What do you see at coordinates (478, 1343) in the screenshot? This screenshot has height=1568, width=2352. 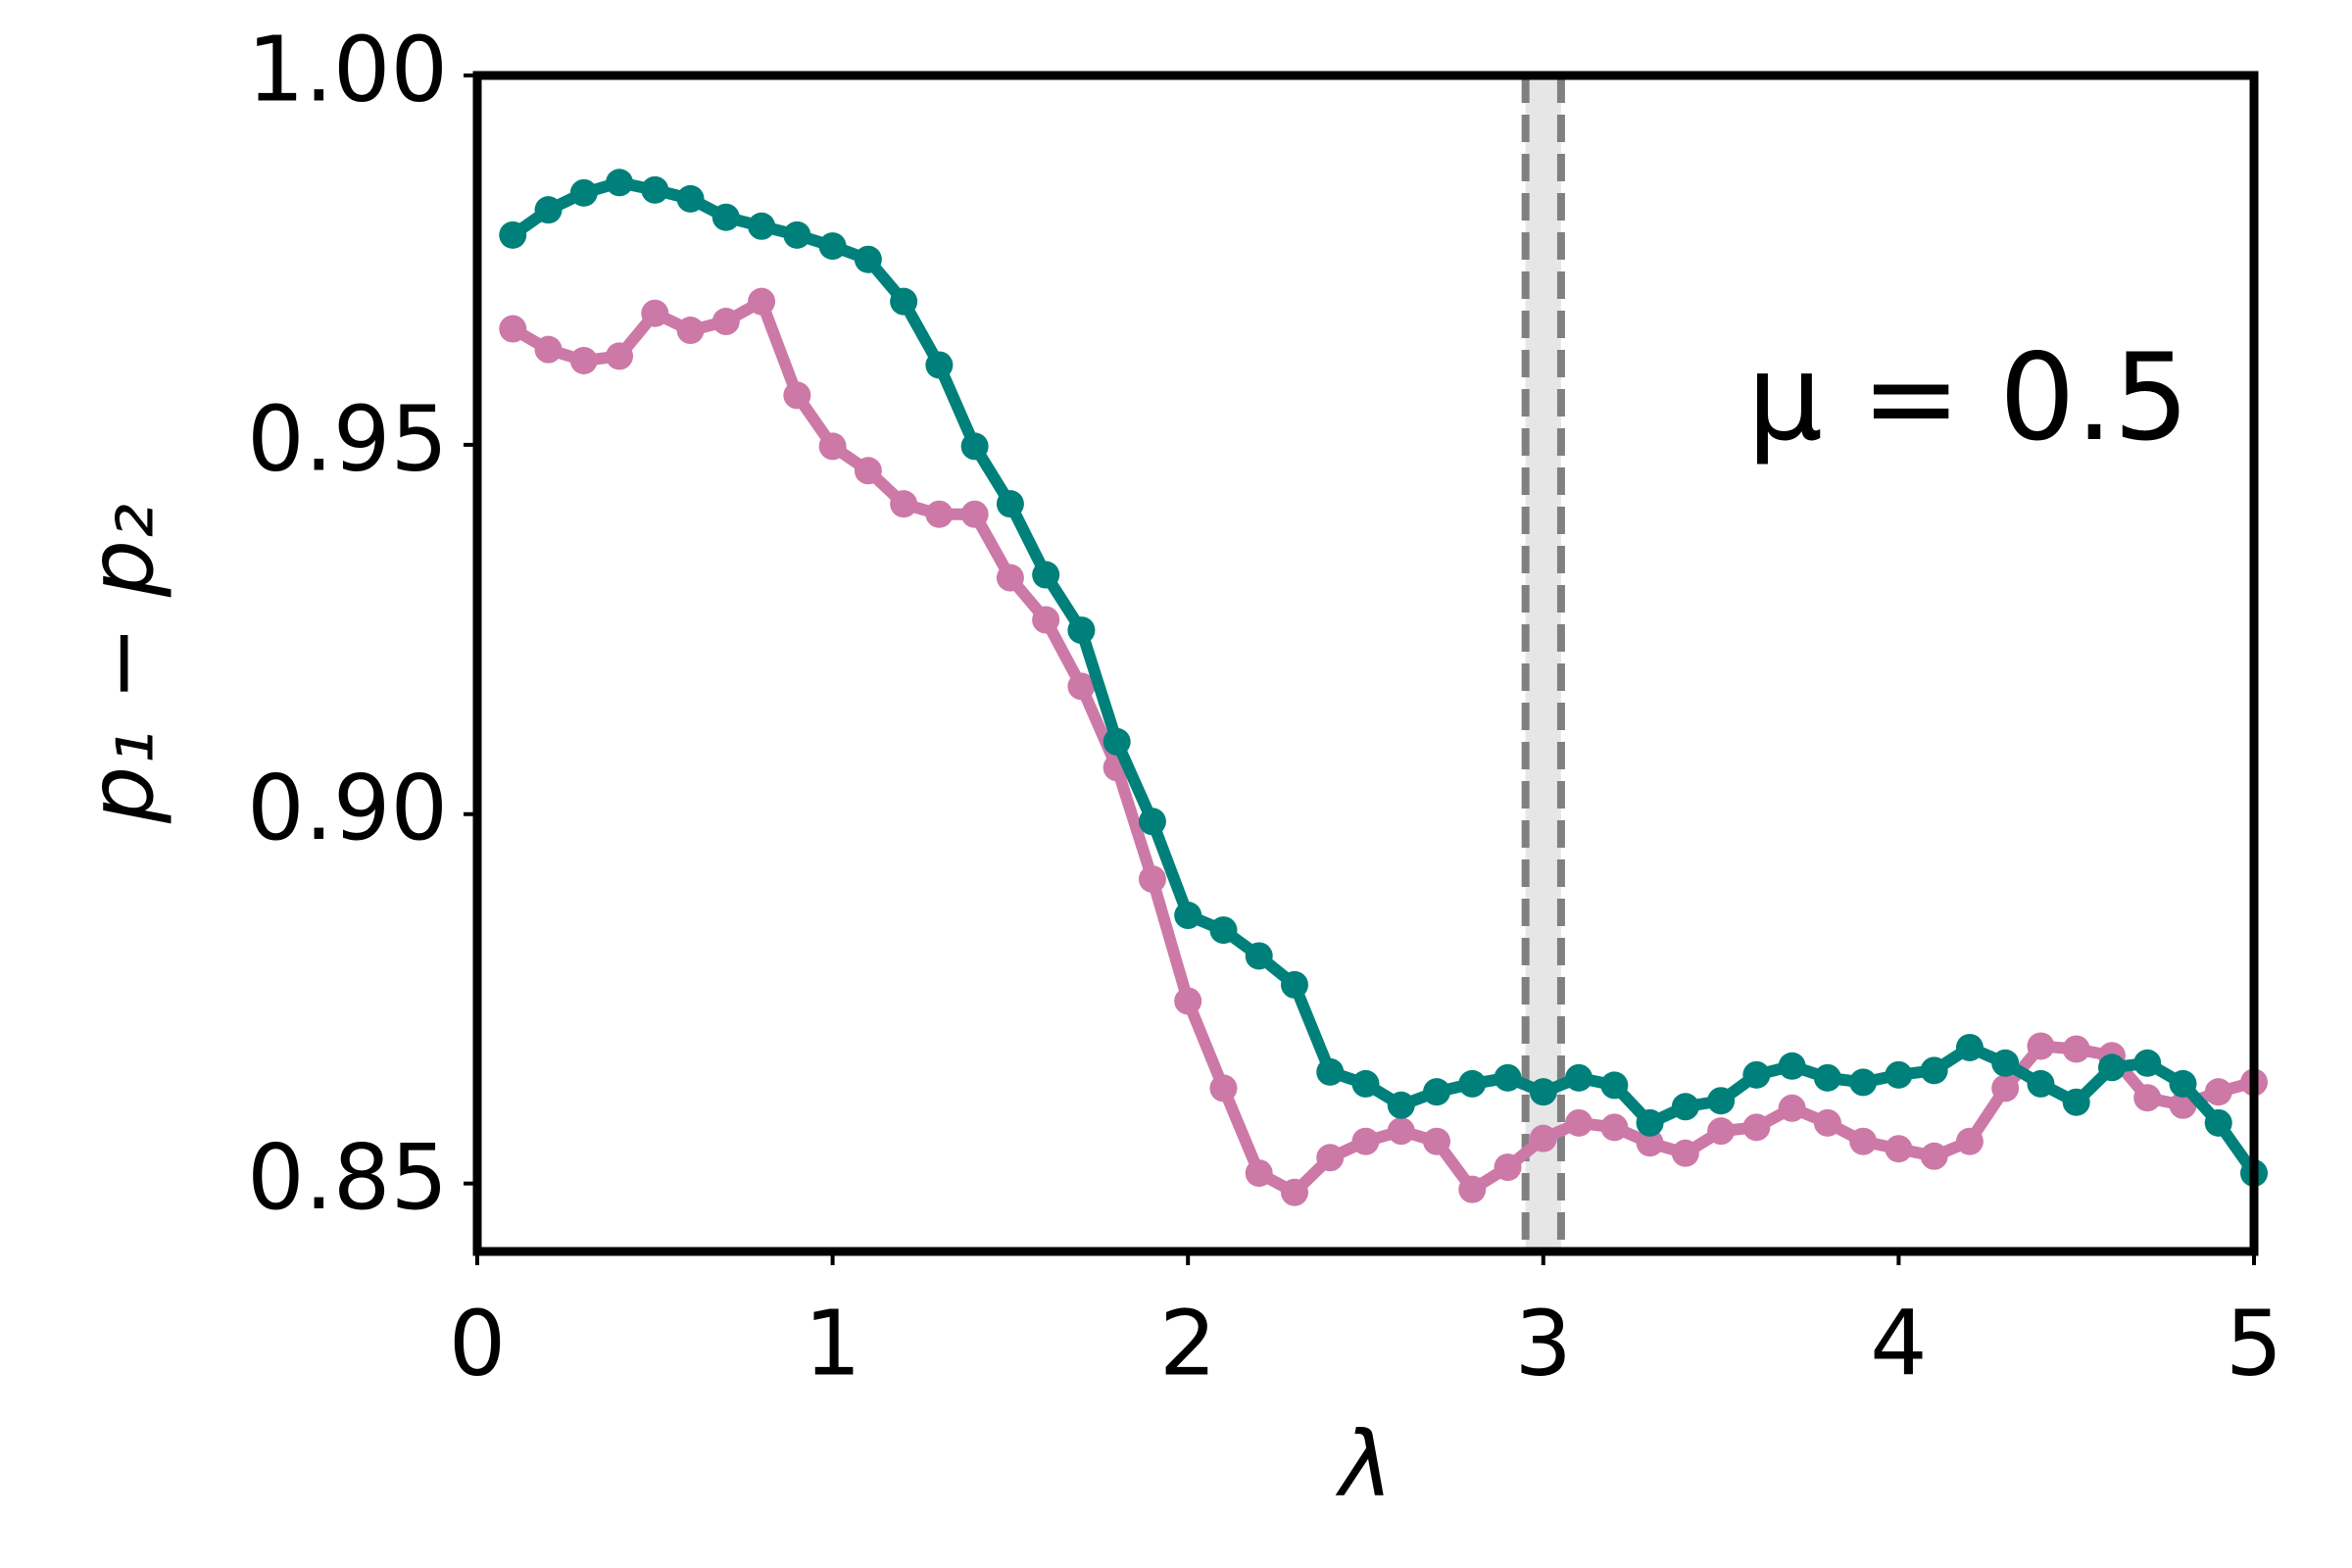 I see `x-tick-label: 0` at bounding box center [478, 1343].